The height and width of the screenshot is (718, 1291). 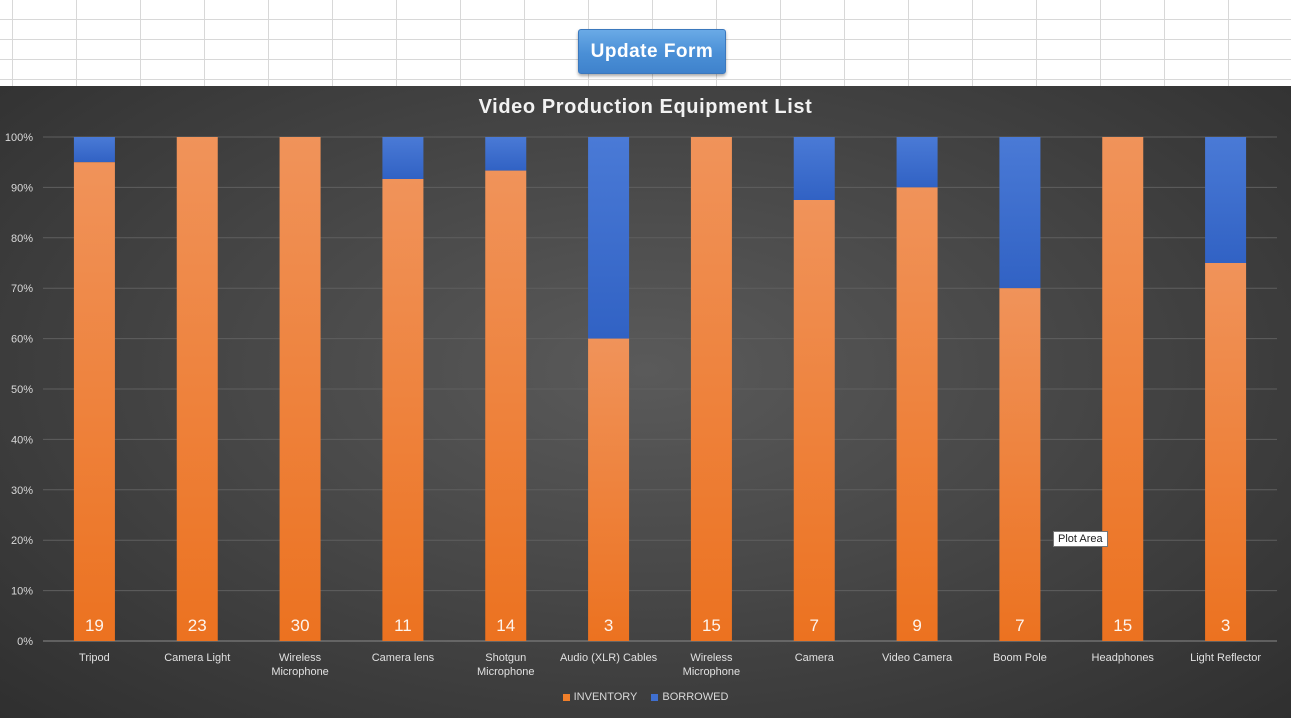 I want to click on legend-label-inventory: INVENTORY, so click(x=605, y=697).